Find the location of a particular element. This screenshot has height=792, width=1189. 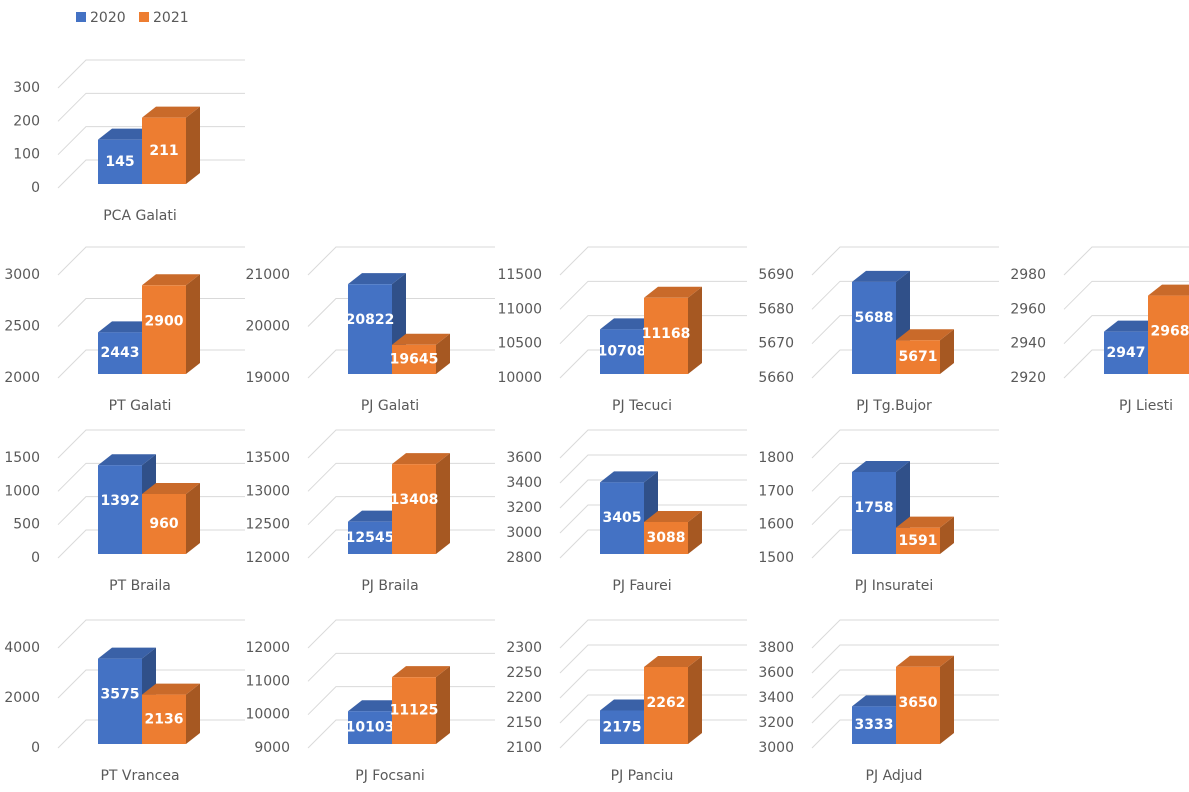

y-tick-label: 3200 is located at coordinates (524, 508).